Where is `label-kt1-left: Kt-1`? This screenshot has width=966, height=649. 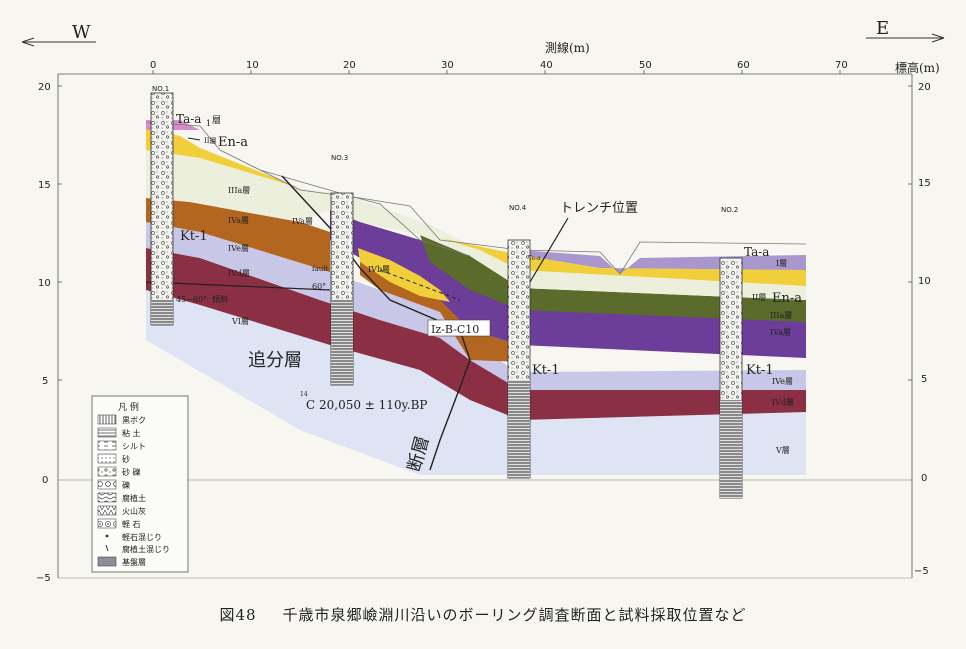
label-kt1-left: Kt-1 is located at coordinates (194, 236).